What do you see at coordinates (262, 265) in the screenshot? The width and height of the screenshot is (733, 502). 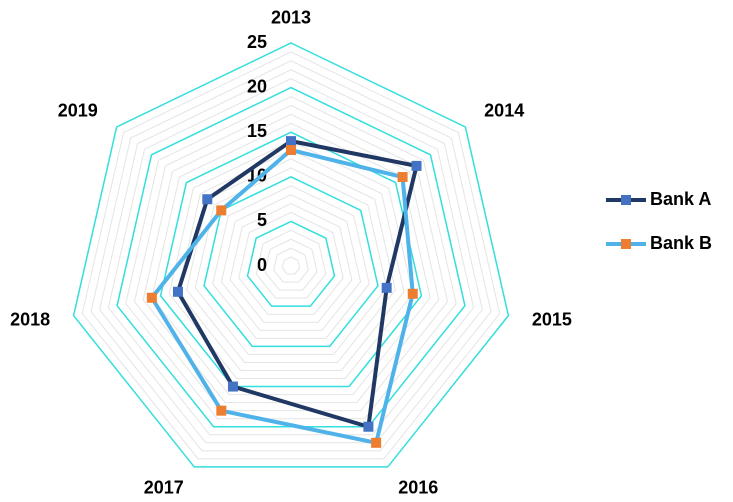 I see `tick-label: 0` at bounding box center [262, 265].